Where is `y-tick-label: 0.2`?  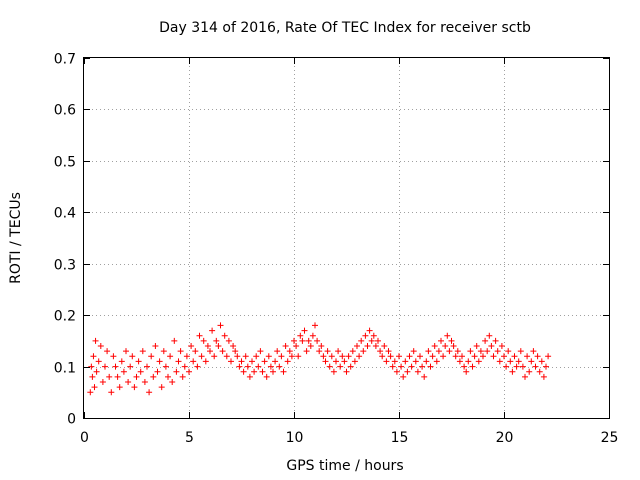
y-tick-label: 0.2 is located at coordinates (65, 317).